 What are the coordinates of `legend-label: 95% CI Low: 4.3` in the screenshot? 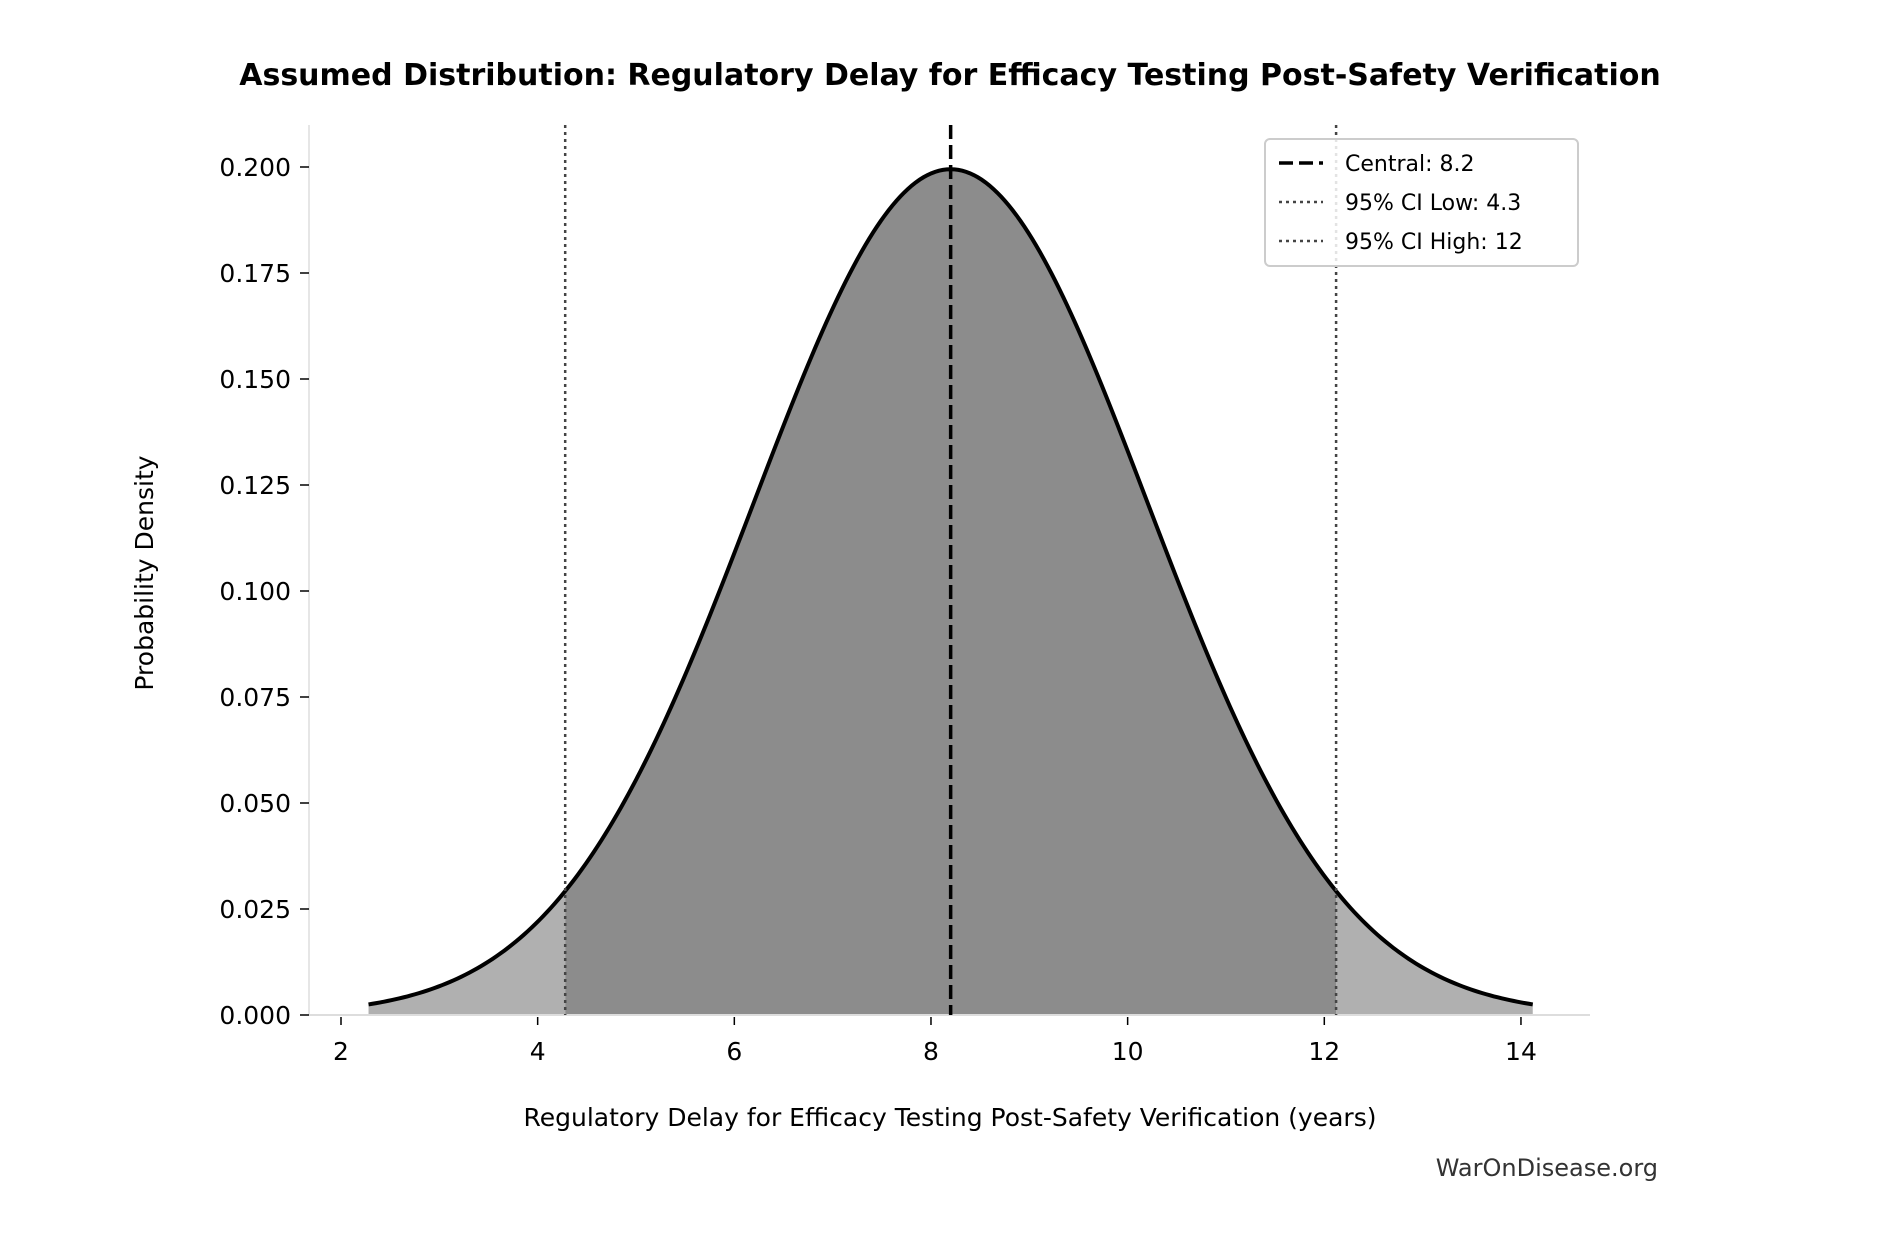 It's located at (1433, 203).